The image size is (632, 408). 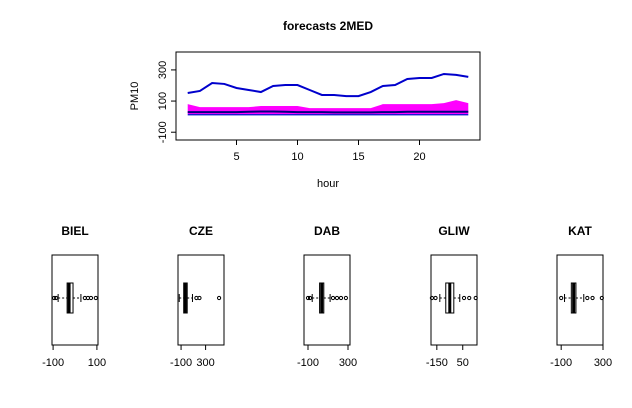 I want to click on y-tick-label: -100, so click(x=163, y=132).